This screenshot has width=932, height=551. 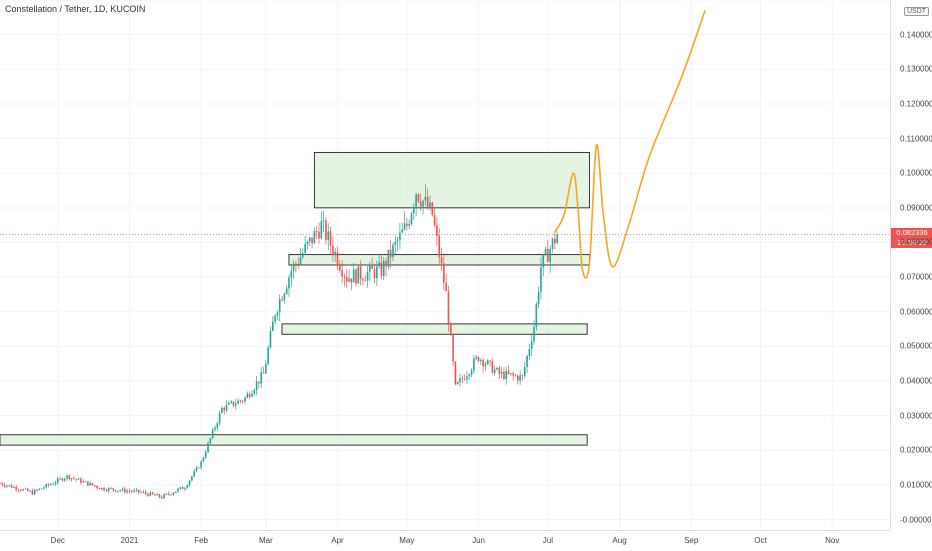 I want to click on time-axis: Dec 2021 Feb Mar Apr May Jun Jul Aug Sep Oct Nov, so click(x=445, y=540).